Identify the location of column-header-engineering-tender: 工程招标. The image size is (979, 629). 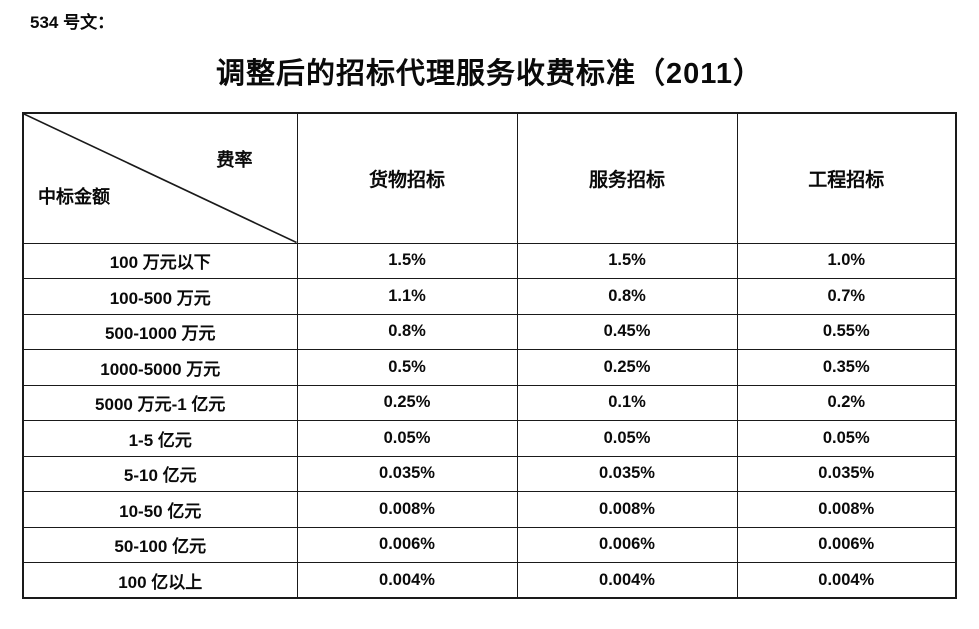
(846, 178).